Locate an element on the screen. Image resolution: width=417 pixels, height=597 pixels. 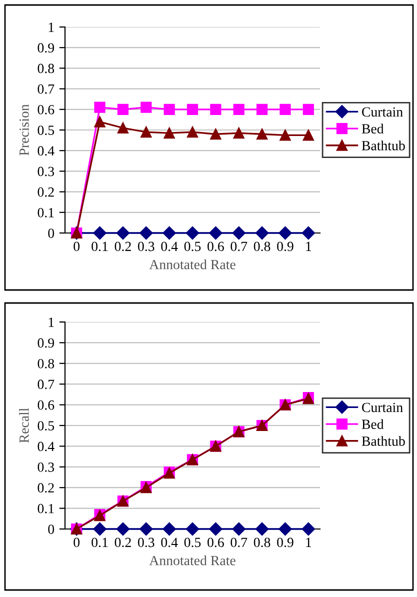
y-axis-title: Precision is located at coordinates (24, 130).